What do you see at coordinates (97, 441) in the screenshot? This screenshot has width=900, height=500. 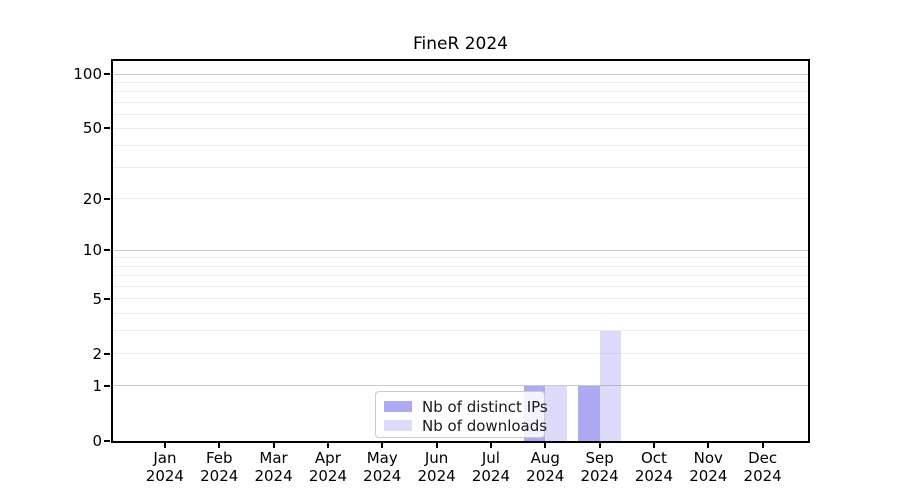 I see `y-tick-label: 0` at bounding box center [97, 441].